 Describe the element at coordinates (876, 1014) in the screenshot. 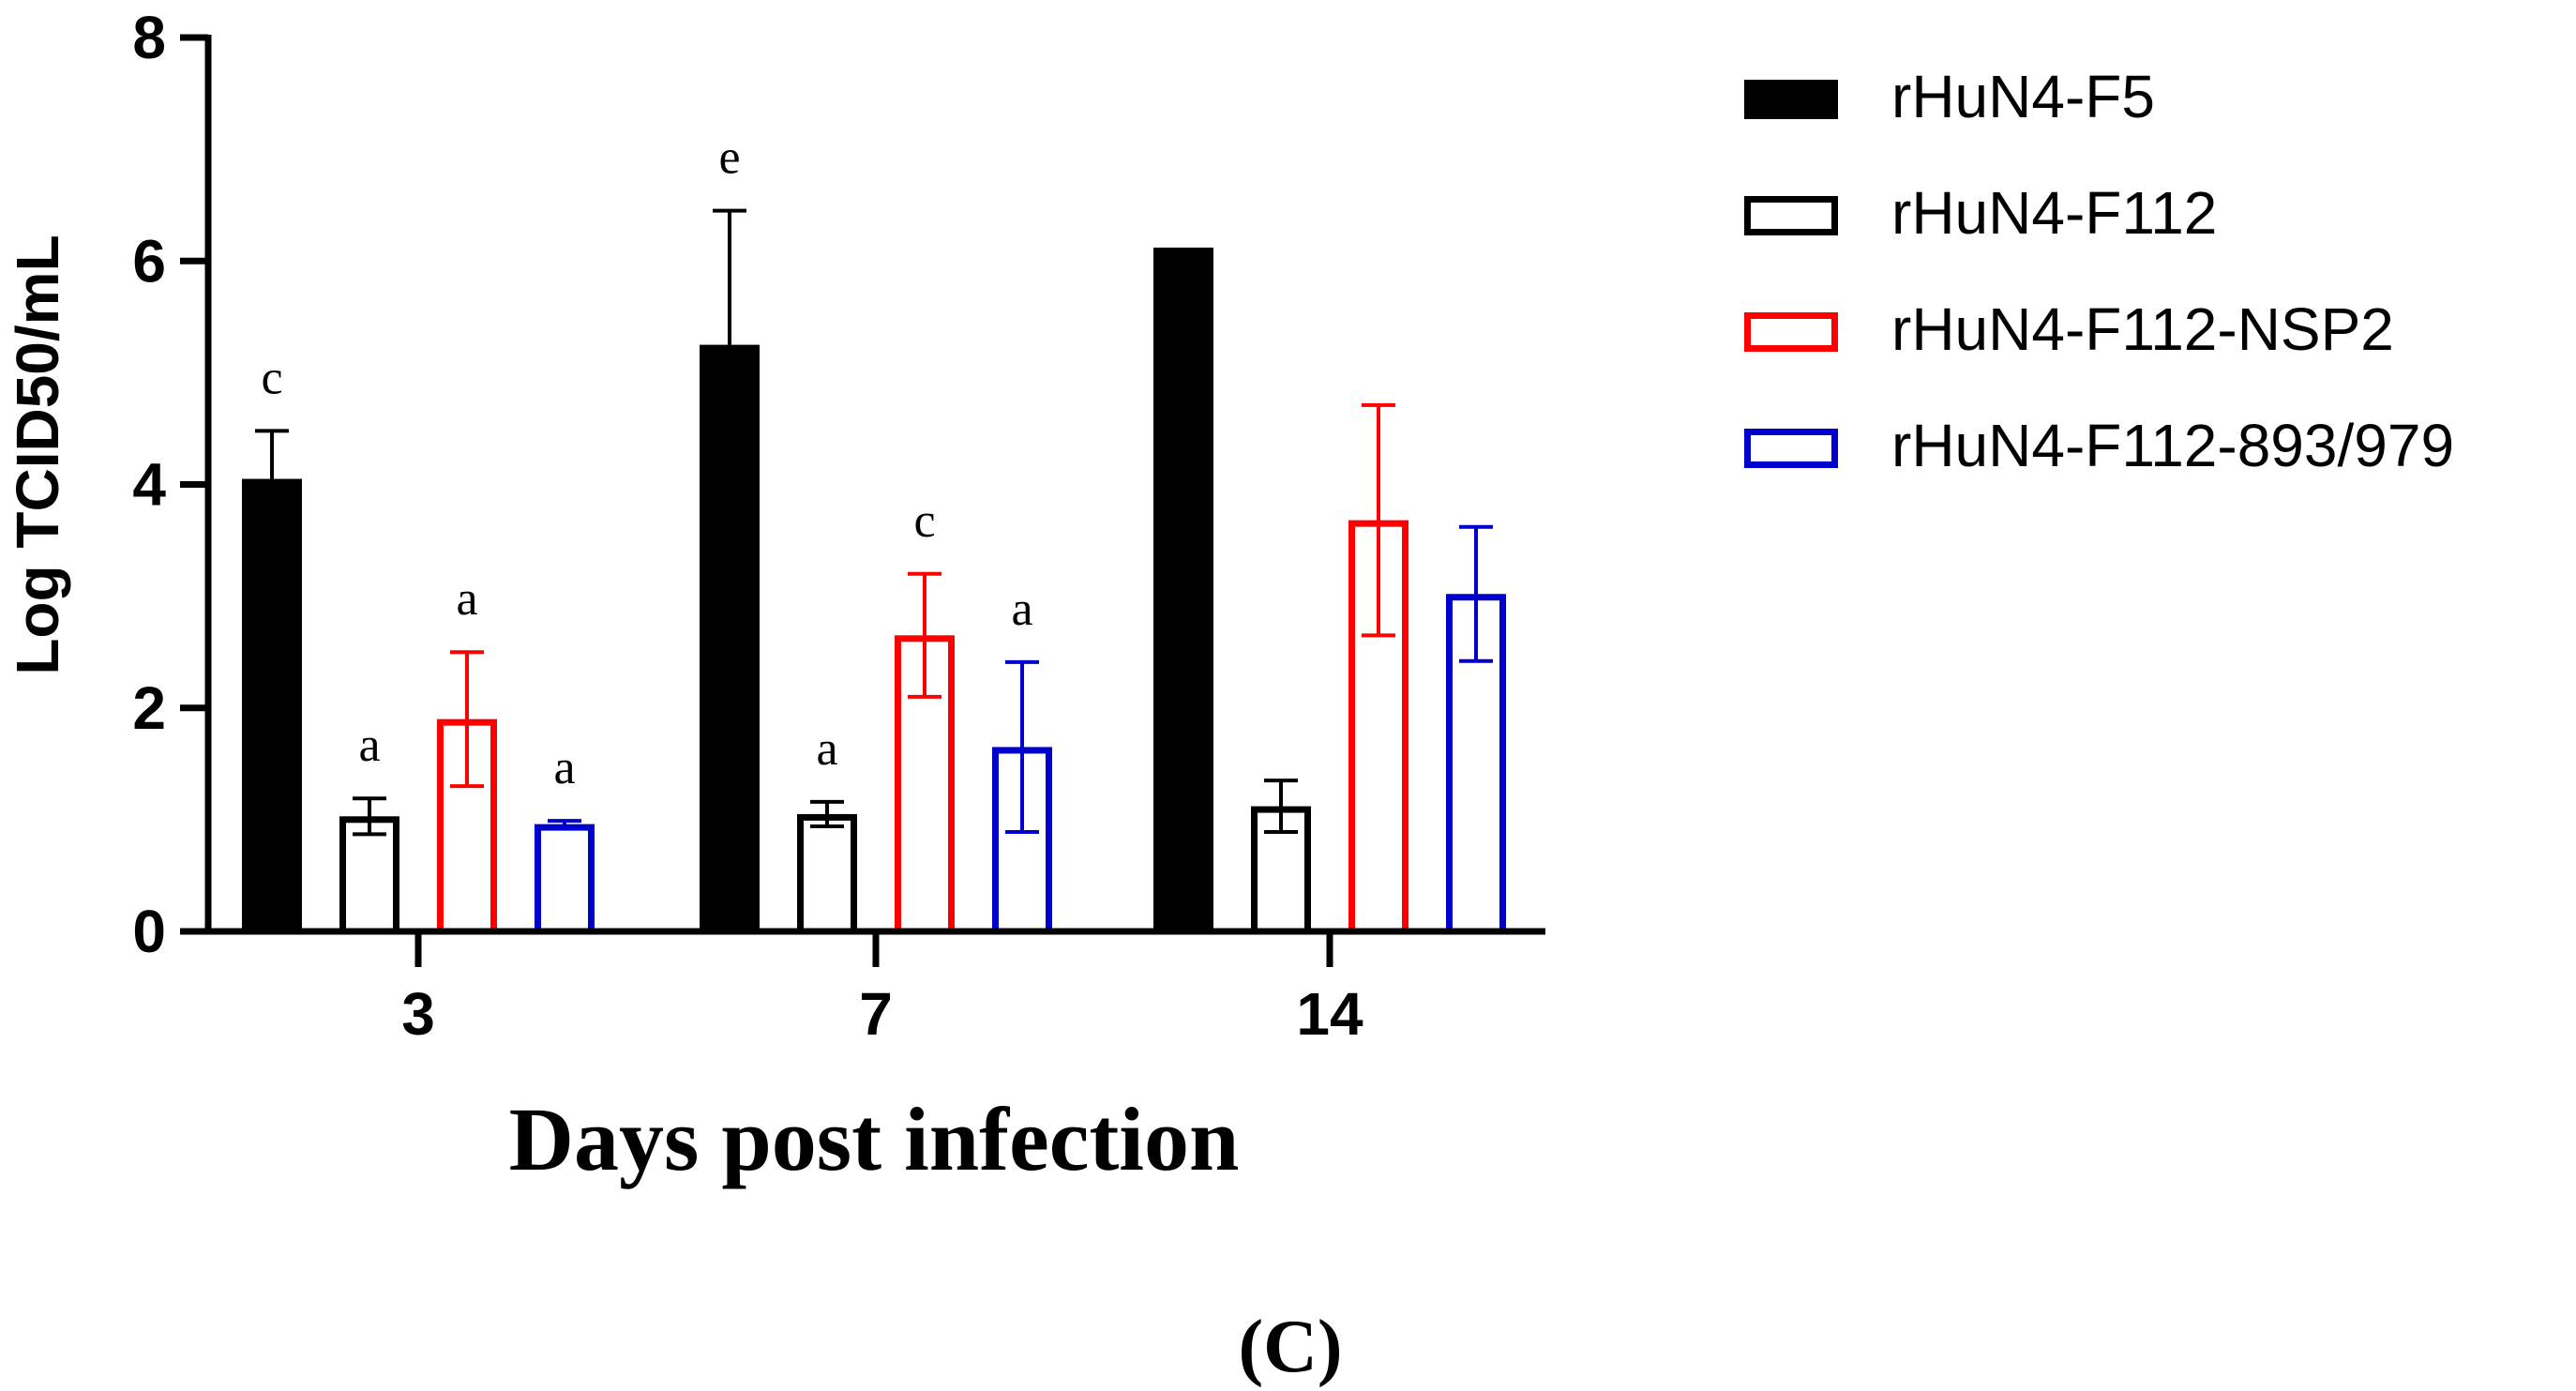

I see `x-tick-label: 7` at that location.